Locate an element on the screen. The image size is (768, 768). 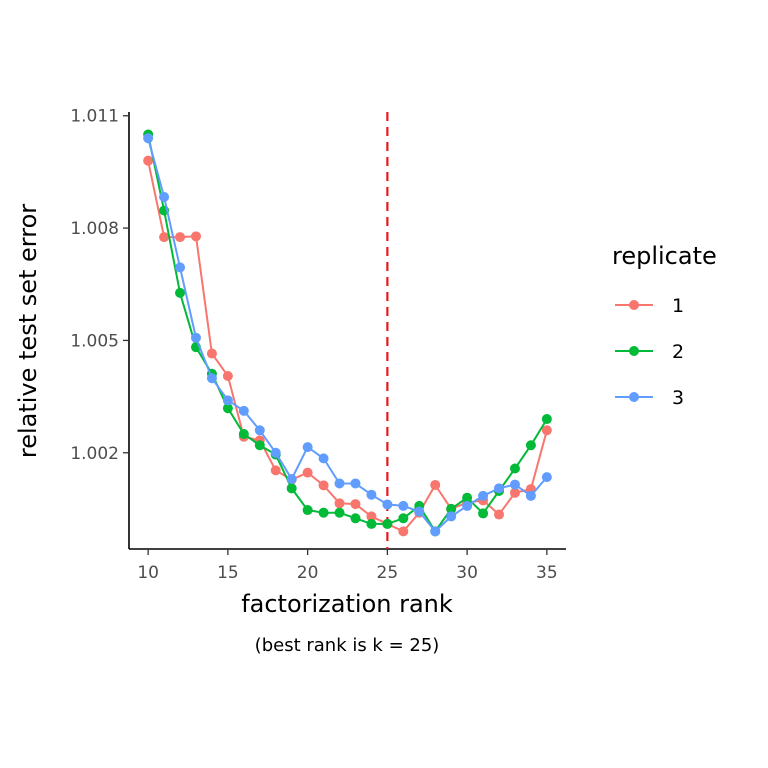
legend-item-3: 3 is located at coordinates (649, 398).